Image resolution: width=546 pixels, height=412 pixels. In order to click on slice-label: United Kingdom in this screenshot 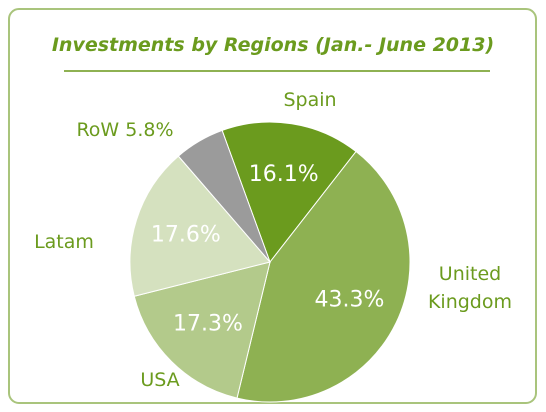, I will do `click(470, 288)`.